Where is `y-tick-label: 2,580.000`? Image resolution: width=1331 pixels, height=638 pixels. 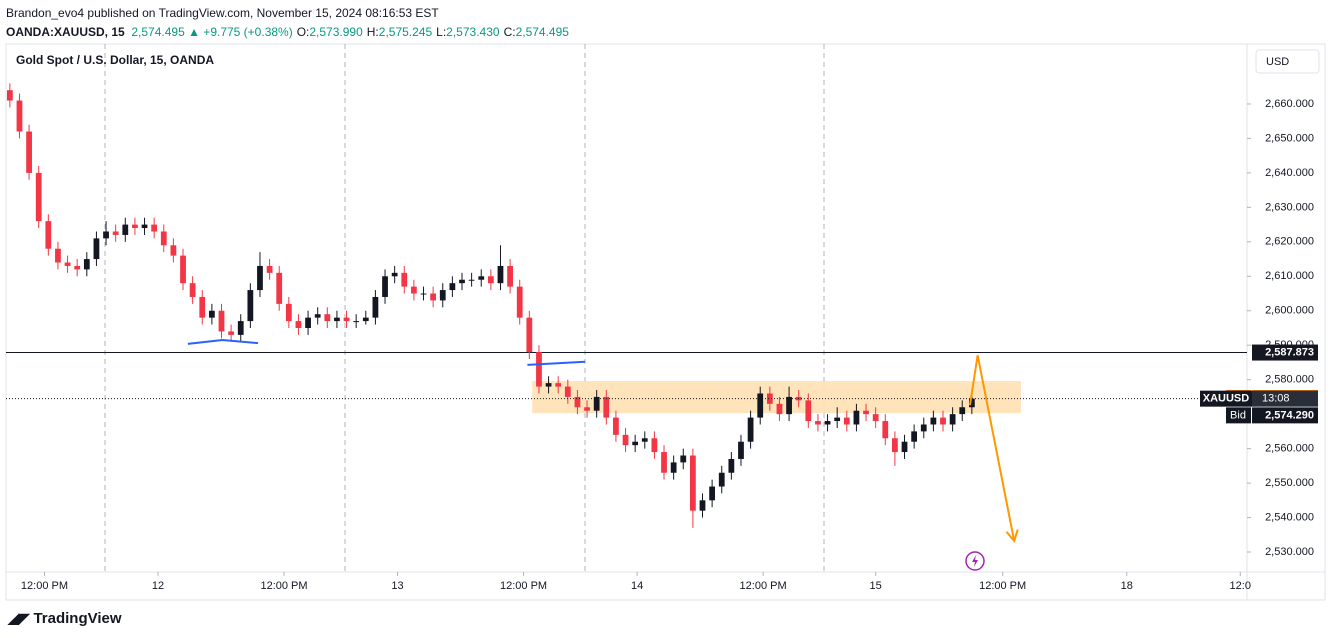
y-tick-label: 2,580.000 is located at coordinates (1289, 380).